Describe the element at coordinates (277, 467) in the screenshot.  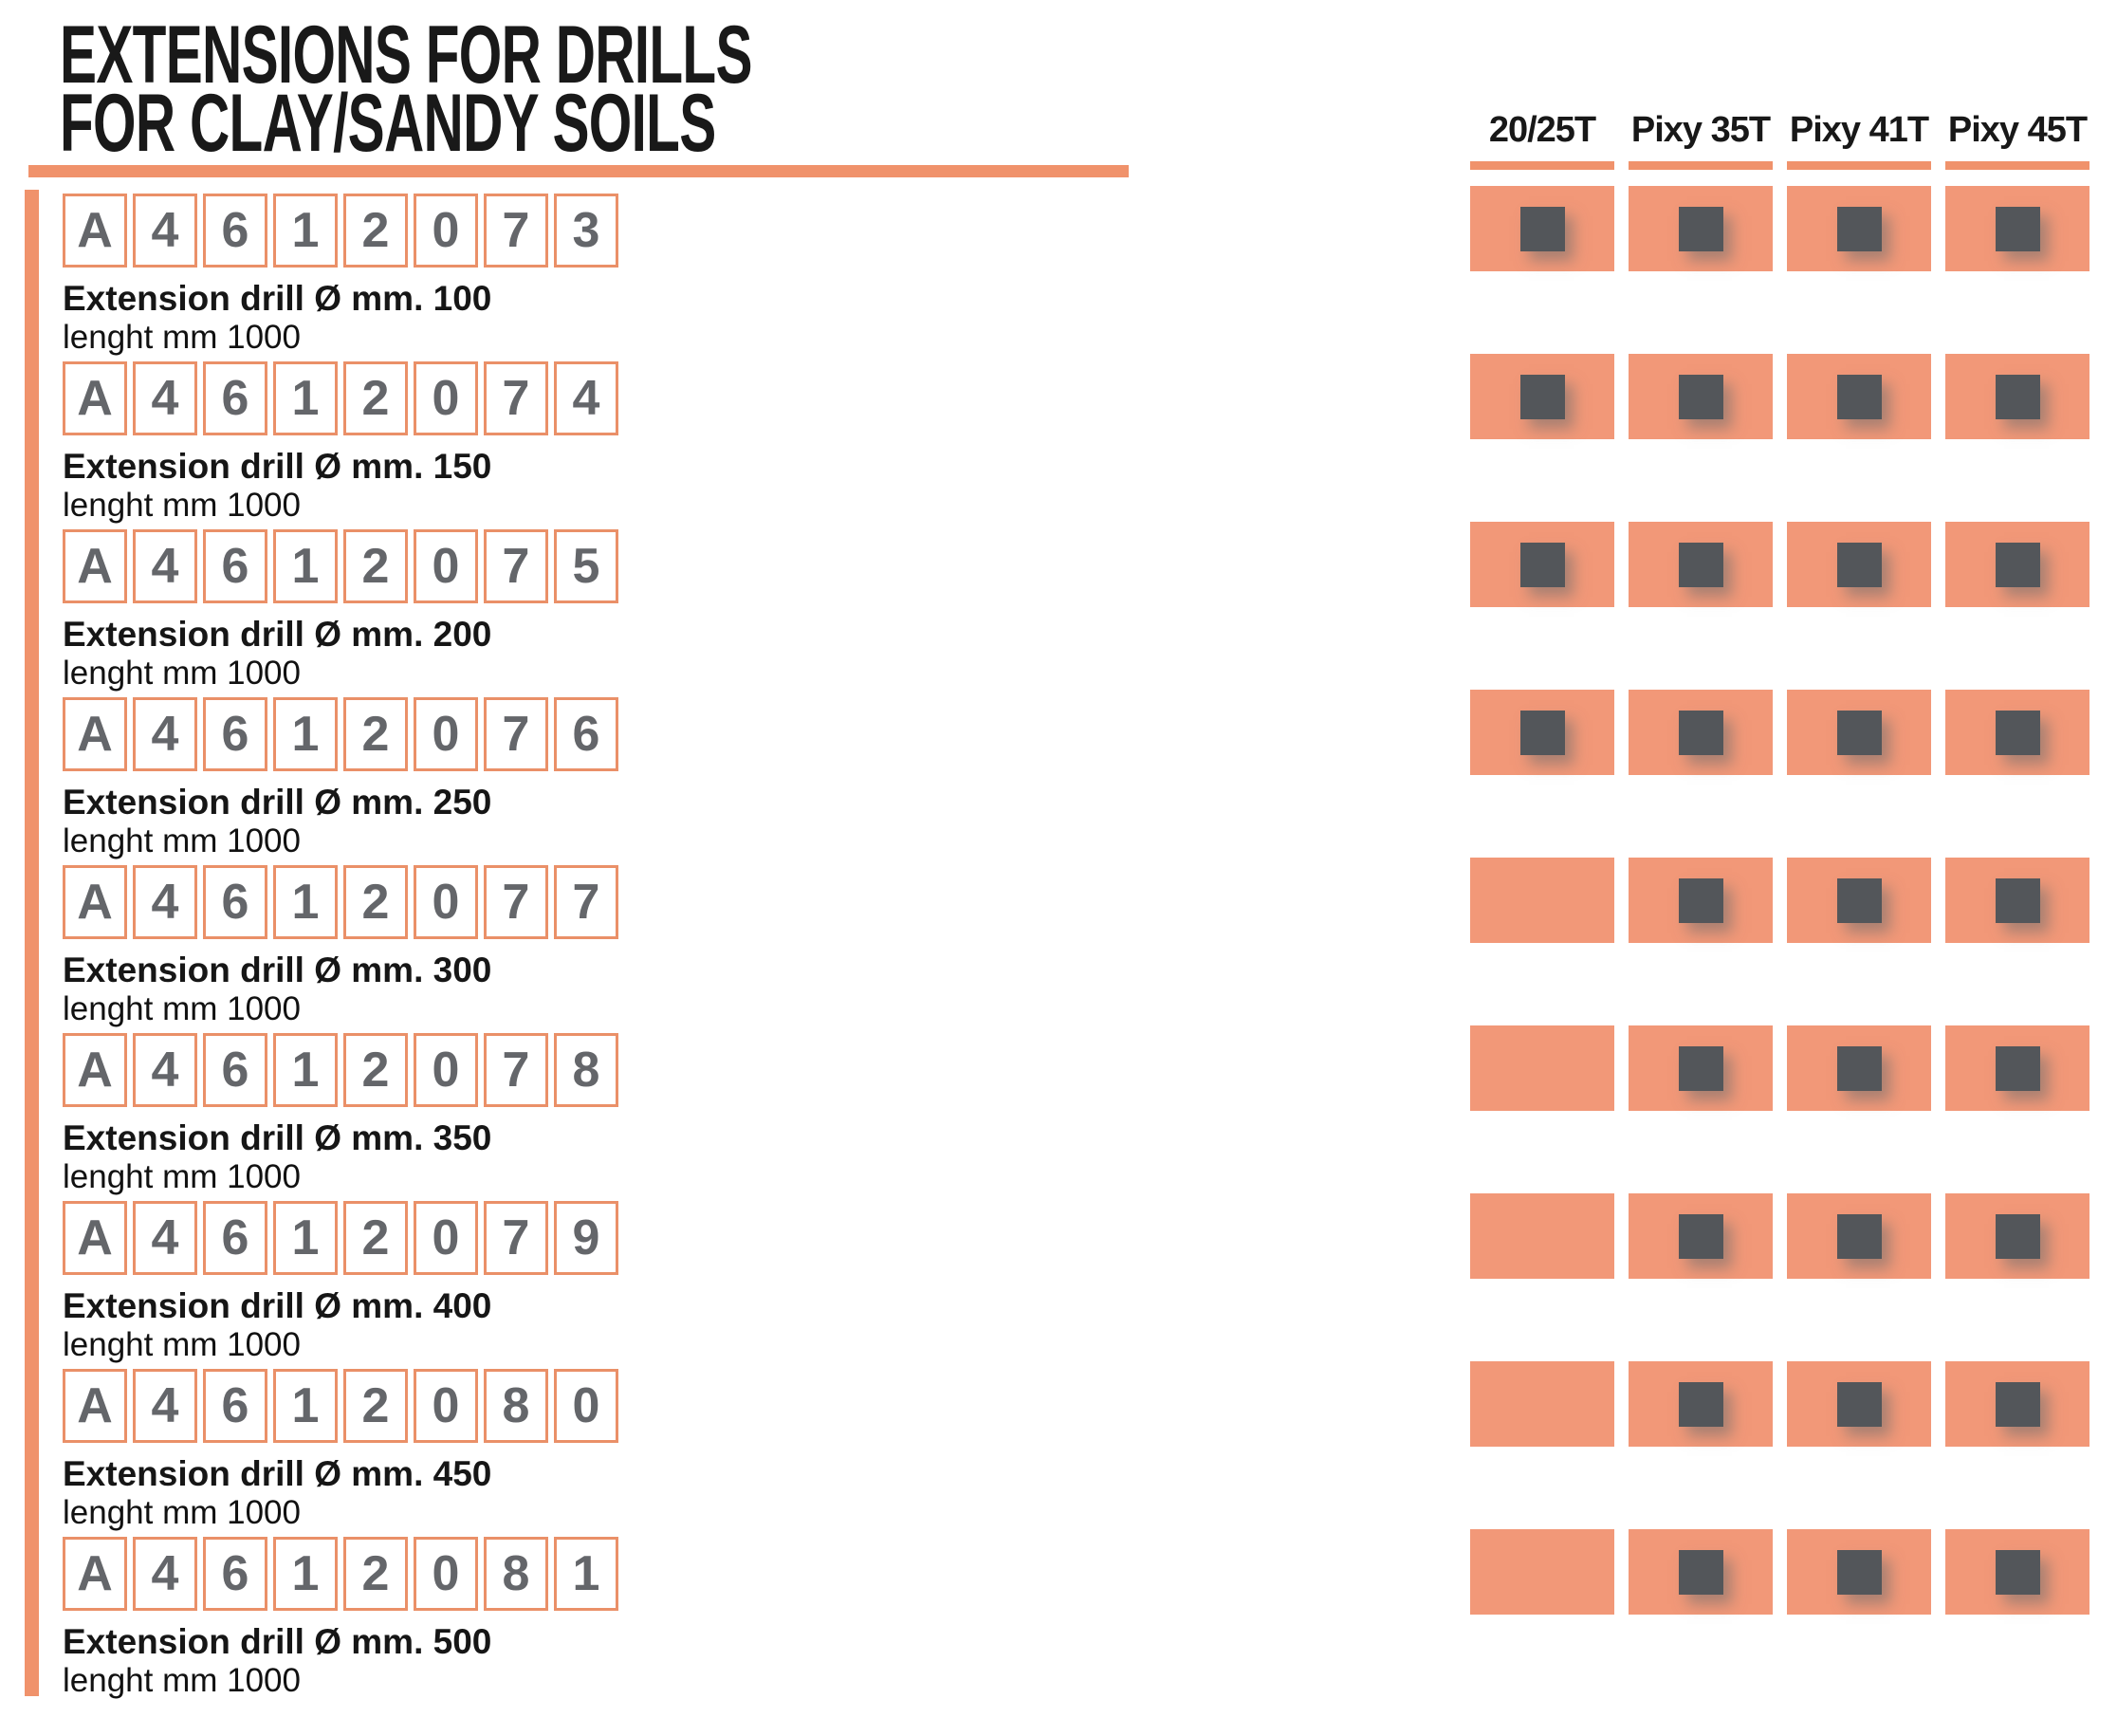
I see `product-description: Extension drill Ø mm. 150` at that location.